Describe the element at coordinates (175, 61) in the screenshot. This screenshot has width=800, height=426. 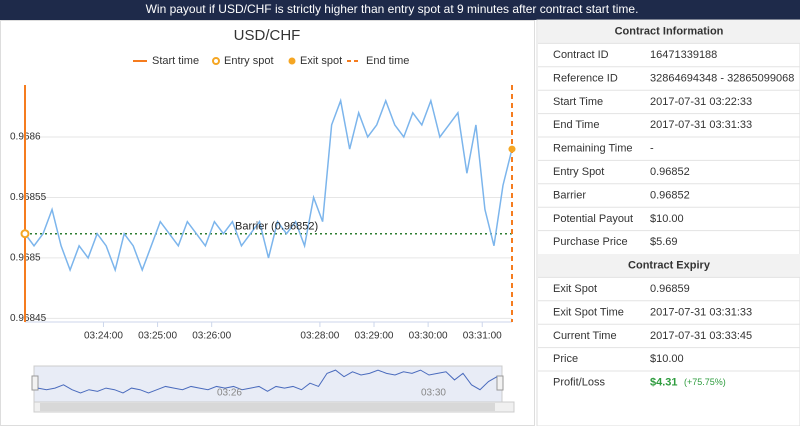
I see `legend-label: Start time` at that location.